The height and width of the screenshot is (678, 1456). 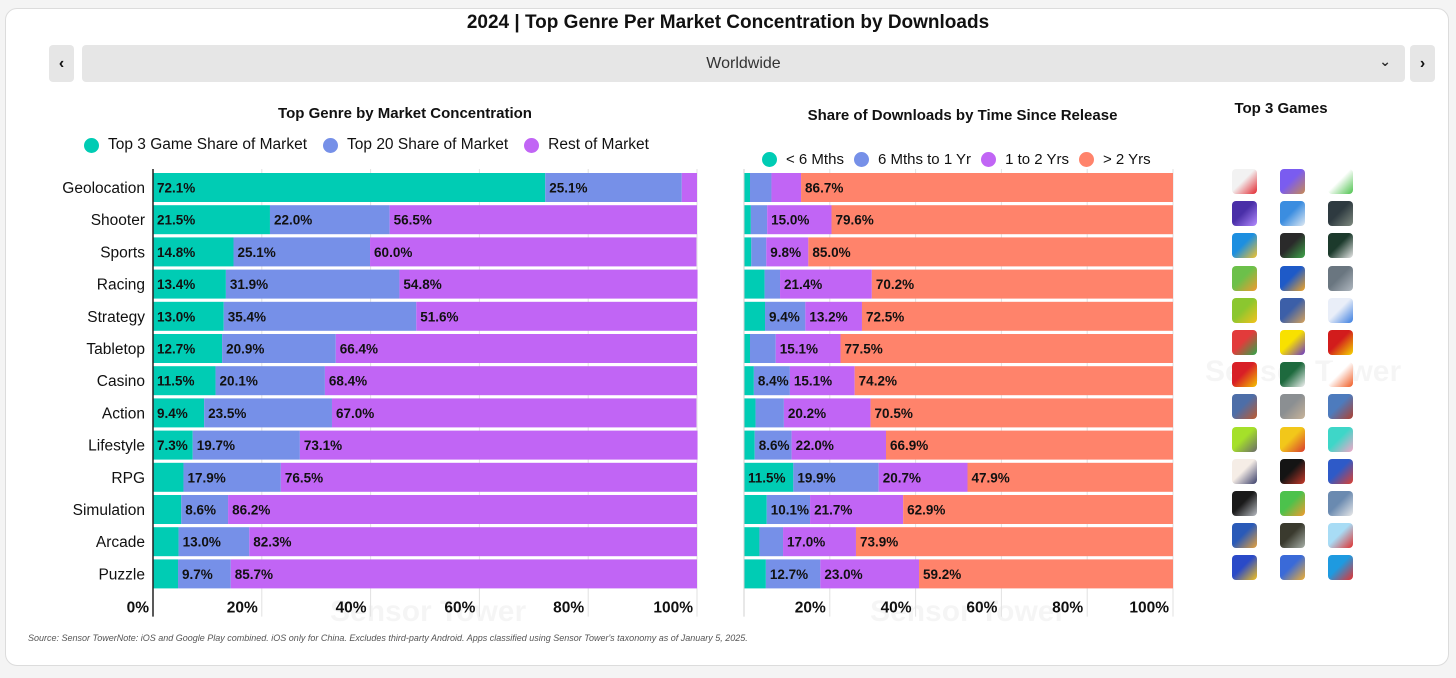 I want to click on legend-item: 1 to 2 Yrs, so click(x=1025, y=159).